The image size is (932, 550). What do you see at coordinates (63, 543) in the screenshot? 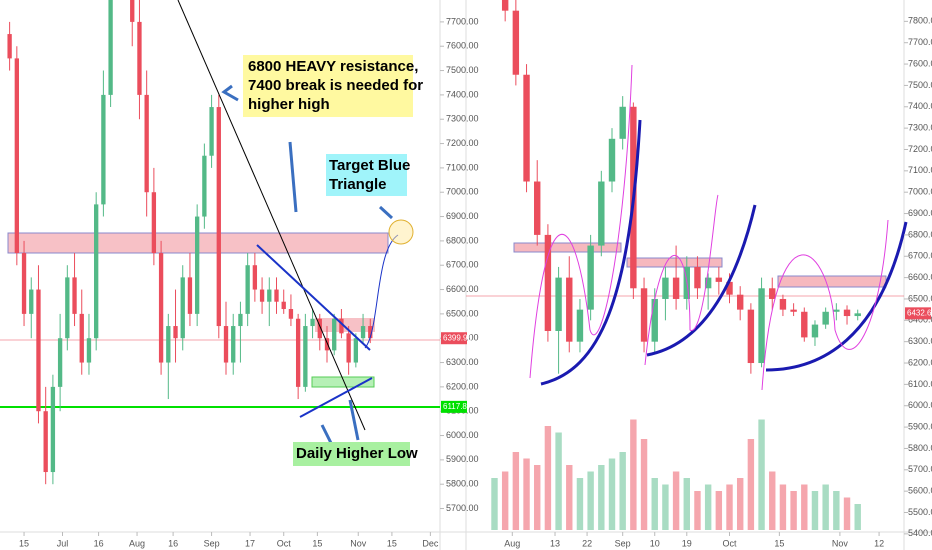
I see `x-tick-label: Jul` at bounding box center [63, 543].